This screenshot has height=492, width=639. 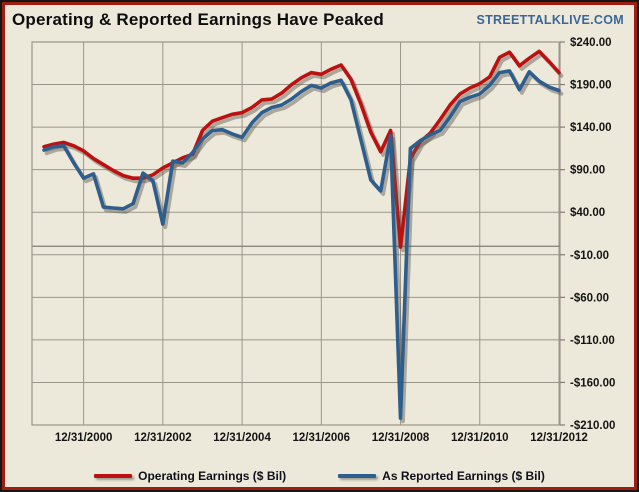 I want to click on y-axis-label: $240.00, so click(x=591, y=43).